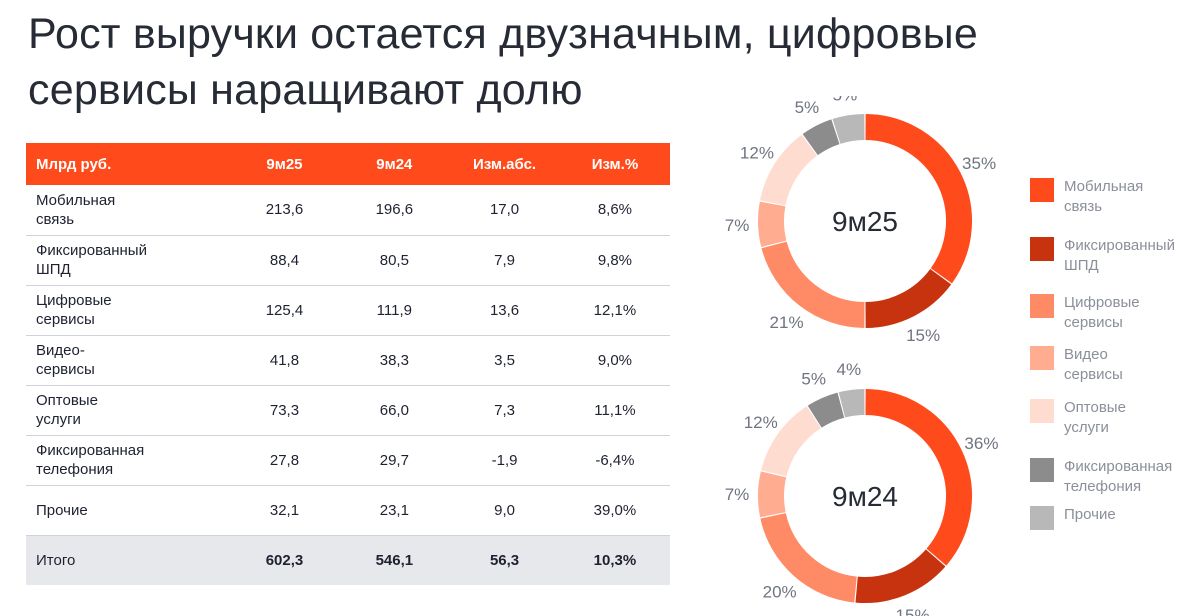 This screenshot has width=1200, height=616. I want to click on slice-label: 21%, so click(787, 322).